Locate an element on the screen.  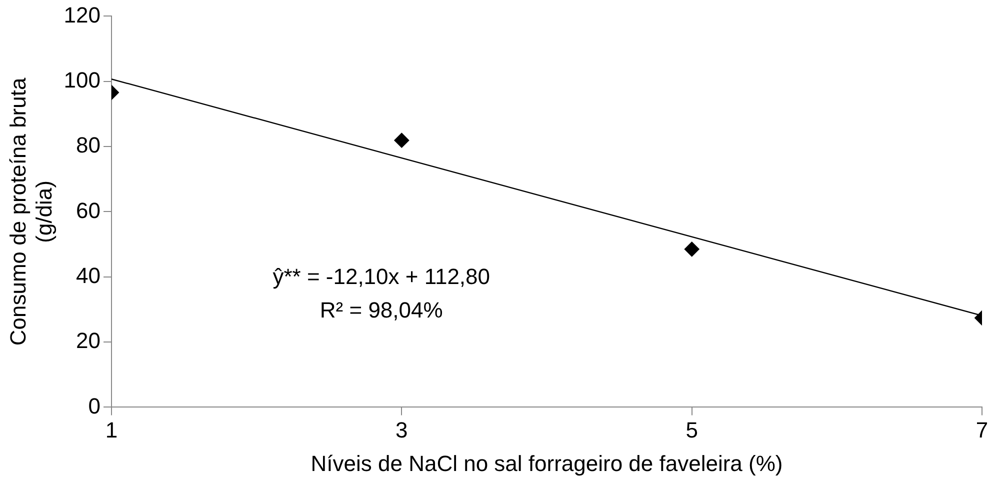
y-tick-label: 0 is located at coordinates (94, 405).